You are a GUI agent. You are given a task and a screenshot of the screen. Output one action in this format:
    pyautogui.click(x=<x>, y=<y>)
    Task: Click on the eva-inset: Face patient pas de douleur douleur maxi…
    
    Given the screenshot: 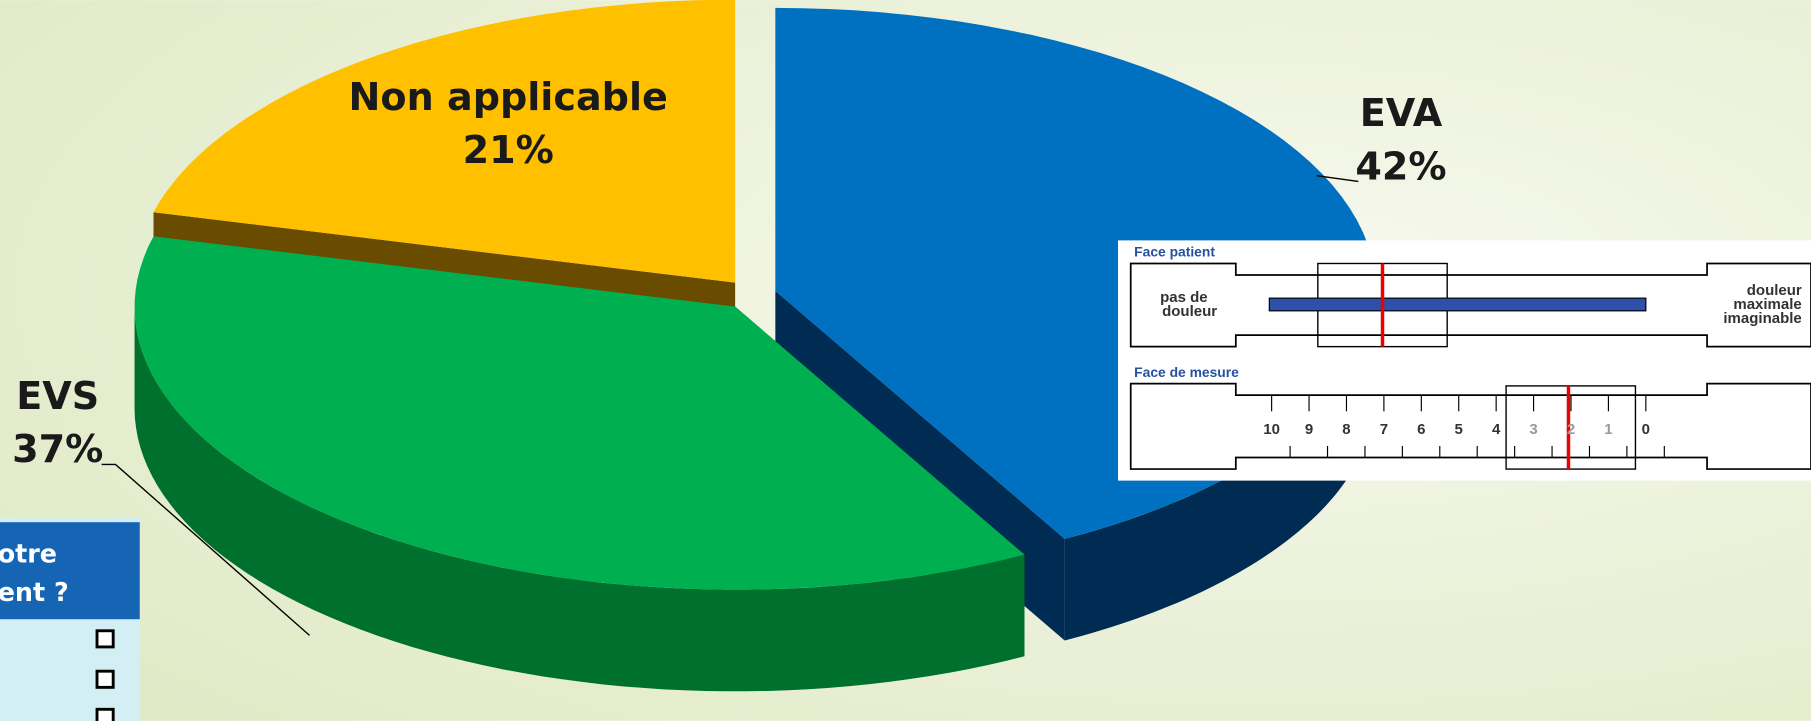 What is the action you would take?
    pyautogui.click(x=1464, y=360)
    